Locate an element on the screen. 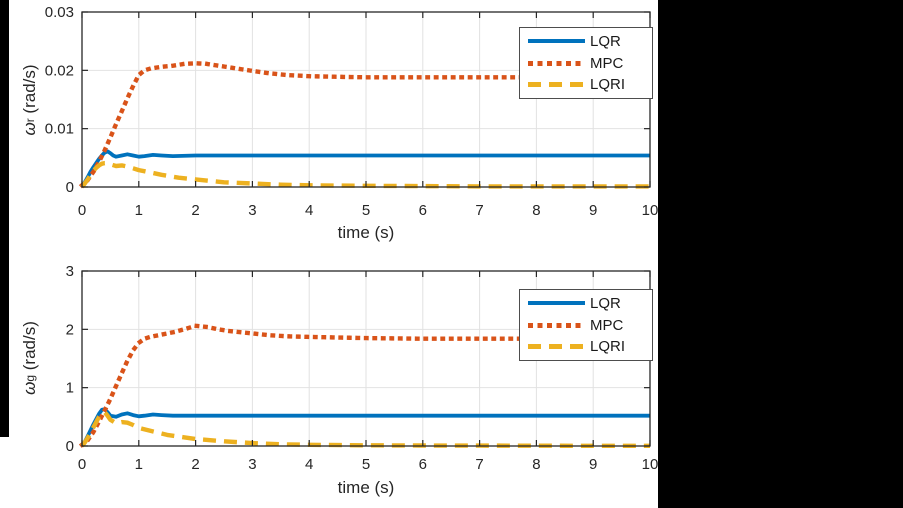 Image resolution: width=903 pixels, height=508 pixels. legend-bottom: LQR MPC LQRI is located at coordinates (586, 325).